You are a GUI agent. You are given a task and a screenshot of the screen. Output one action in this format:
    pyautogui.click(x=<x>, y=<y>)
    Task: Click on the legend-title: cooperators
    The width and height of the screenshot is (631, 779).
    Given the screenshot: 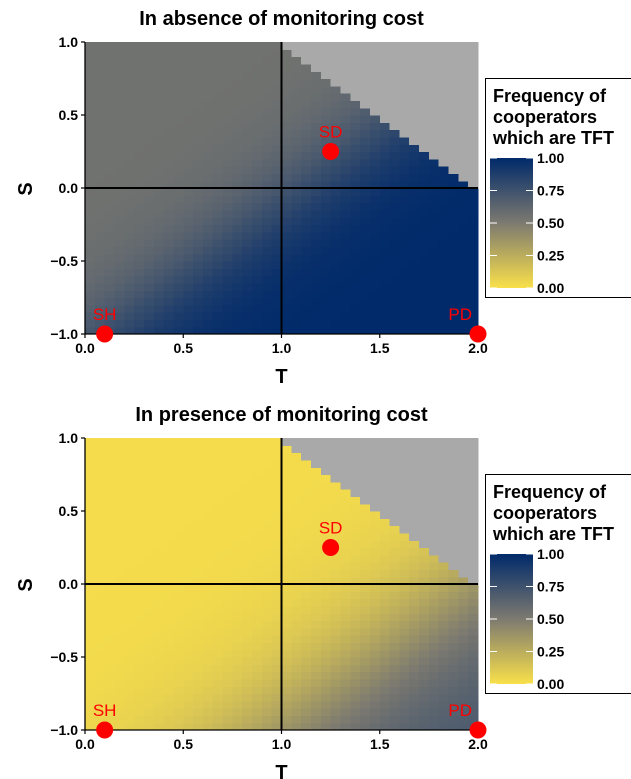 What is the action you would take?
    pyautogui.click(x=545, y=117)
    